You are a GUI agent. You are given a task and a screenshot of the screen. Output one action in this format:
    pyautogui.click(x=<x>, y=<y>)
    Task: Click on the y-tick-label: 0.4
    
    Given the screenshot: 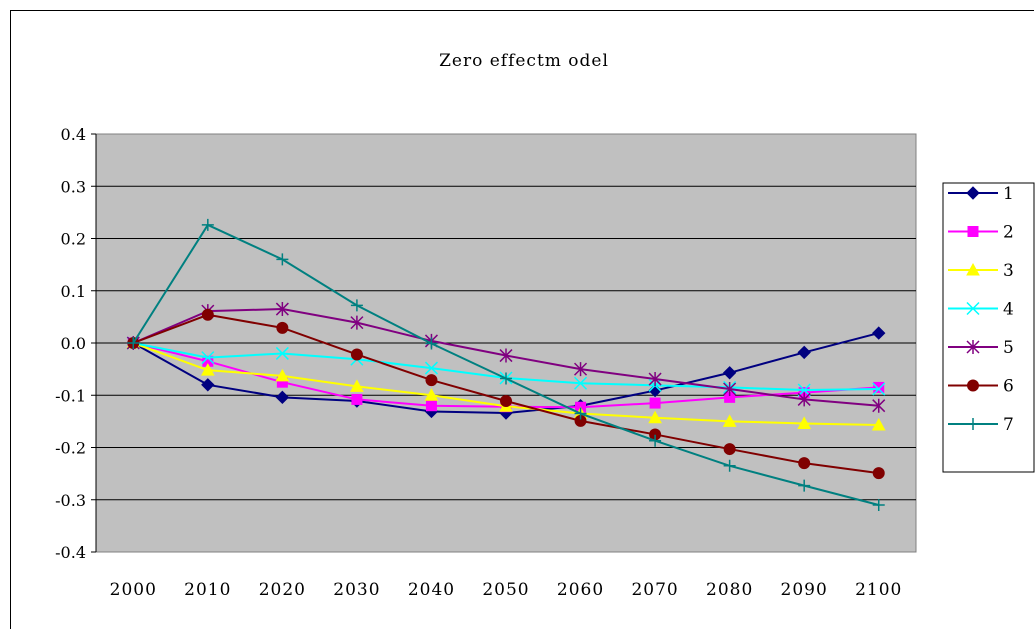 What is the action you would take?
    pyautogui.click(x=73, y=134)
    